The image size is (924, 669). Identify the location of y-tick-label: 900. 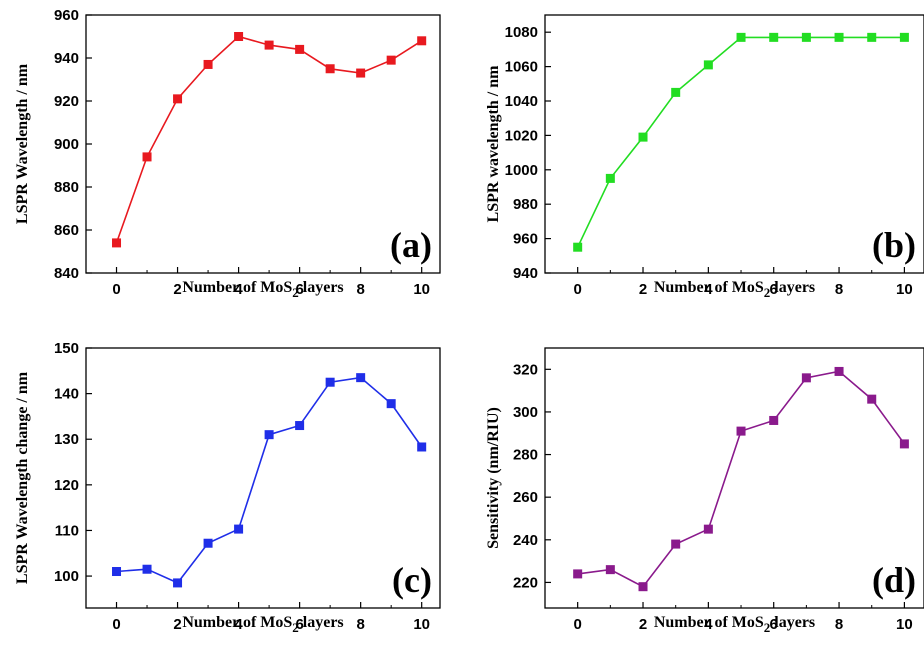
(66, 144).